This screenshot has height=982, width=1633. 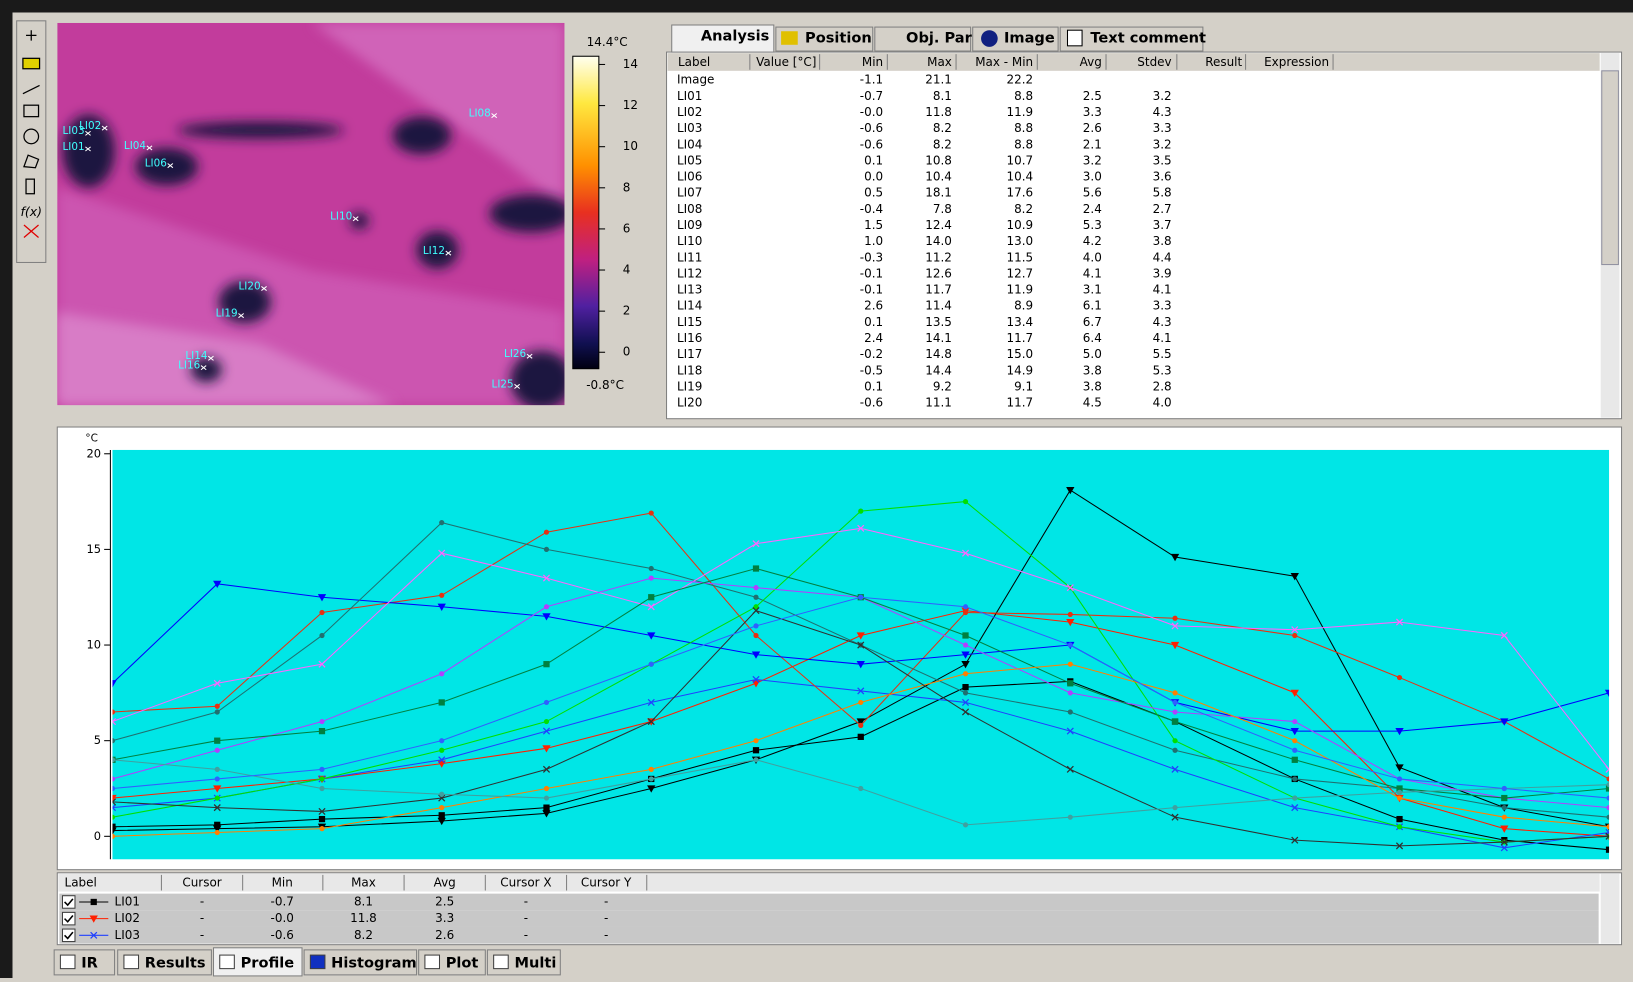 What do you see at coordinates (31, 35) in the screenshot?
I see `crosshair-tool` at bounding box center [31, 35].